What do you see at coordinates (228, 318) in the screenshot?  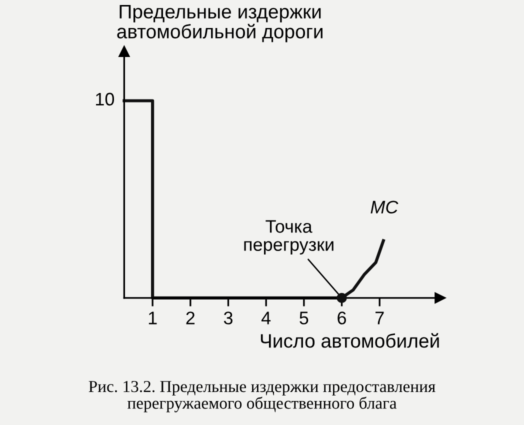 I see `x-tick-label: 3` at bounding box center [228, 318].